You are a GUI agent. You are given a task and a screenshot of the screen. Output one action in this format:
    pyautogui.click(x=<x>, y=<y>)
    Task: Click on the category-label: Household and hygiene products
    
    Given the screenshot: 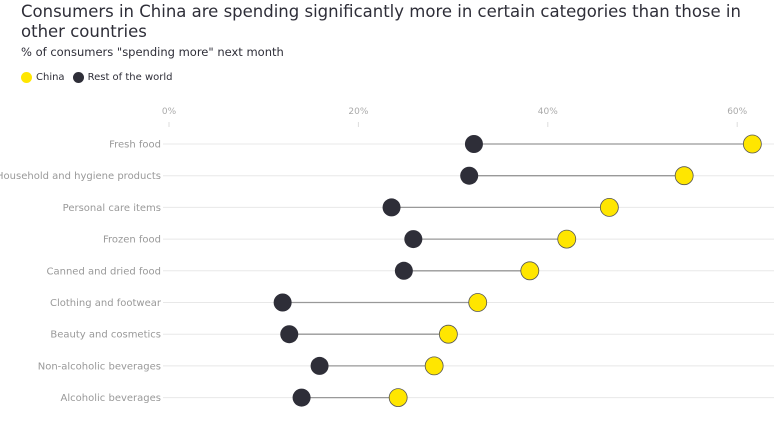 What is the action you would take?
    pyautogui.click(x=80, y=176)
    